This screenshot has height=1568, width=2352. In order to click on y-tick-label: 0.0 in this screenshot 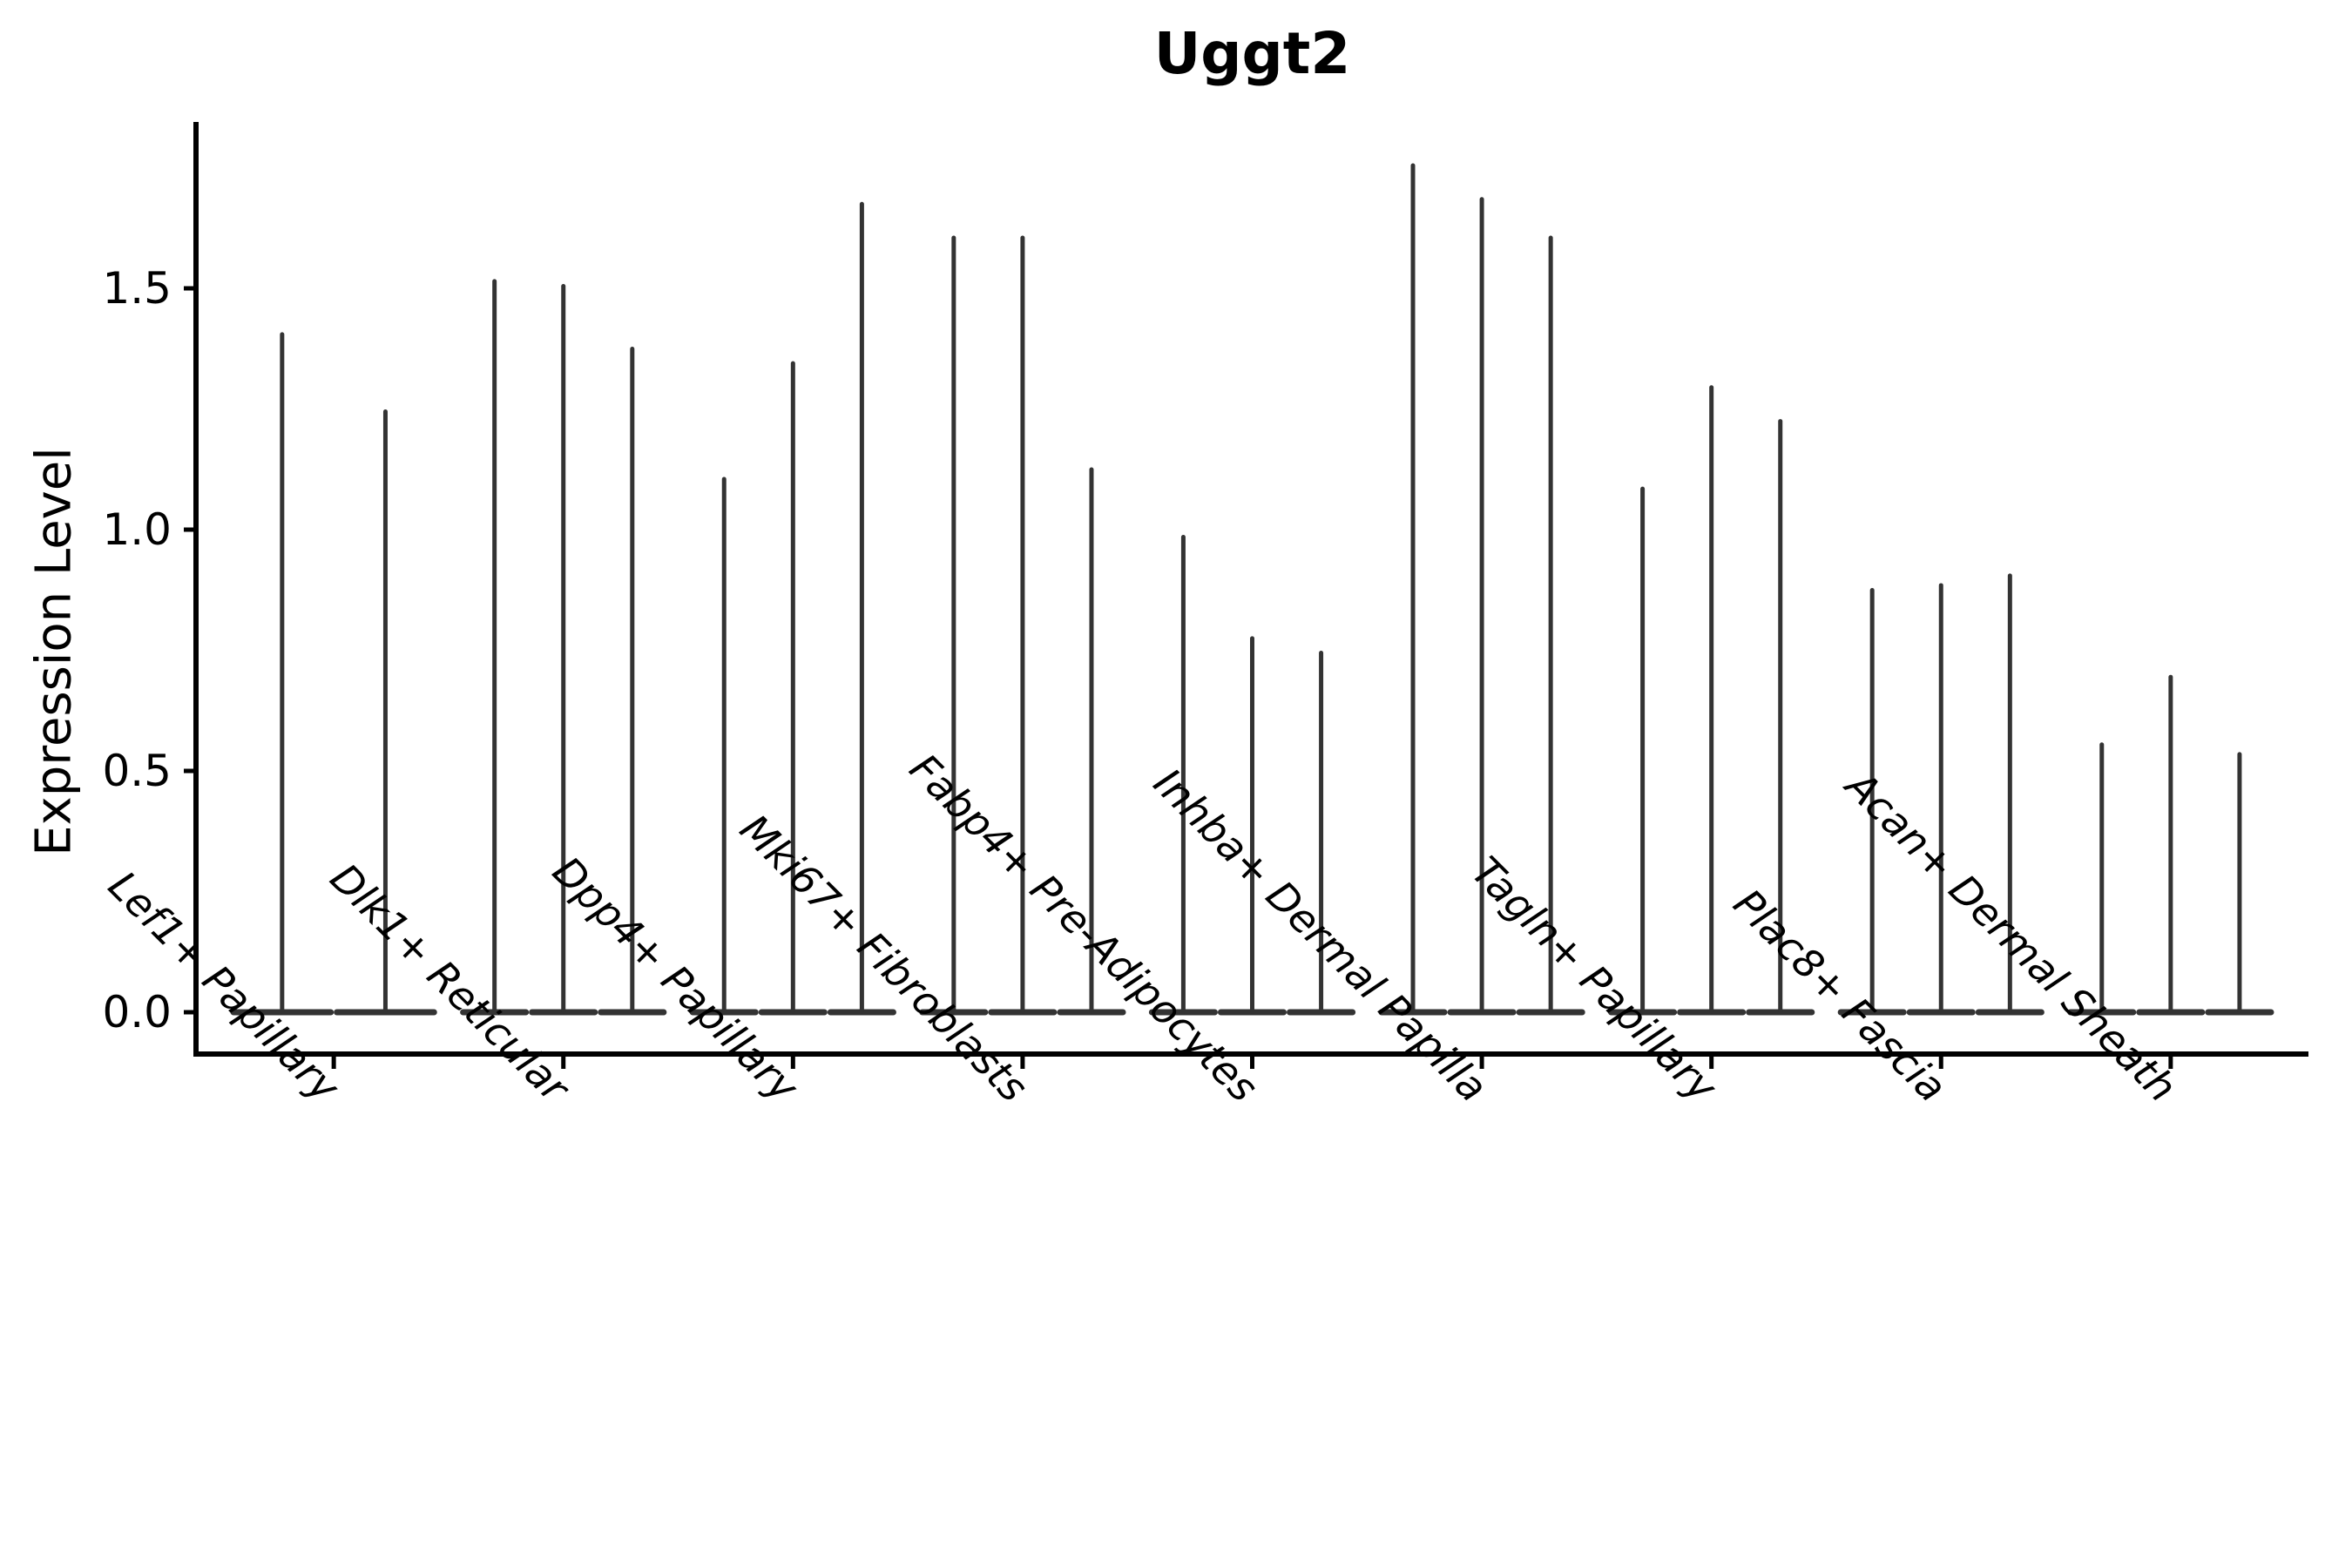, I will do `click(137, 1012)`.